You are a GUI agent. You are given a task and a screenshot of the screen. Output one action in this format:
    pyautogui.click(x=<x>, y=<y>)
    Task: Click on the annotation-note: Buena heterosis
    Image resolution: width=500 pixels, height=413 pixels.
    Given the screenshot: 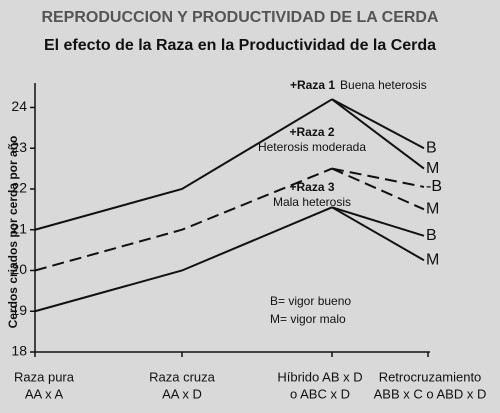 What is the action you would take?
    pyautogui.click(x=383, y=85)
    